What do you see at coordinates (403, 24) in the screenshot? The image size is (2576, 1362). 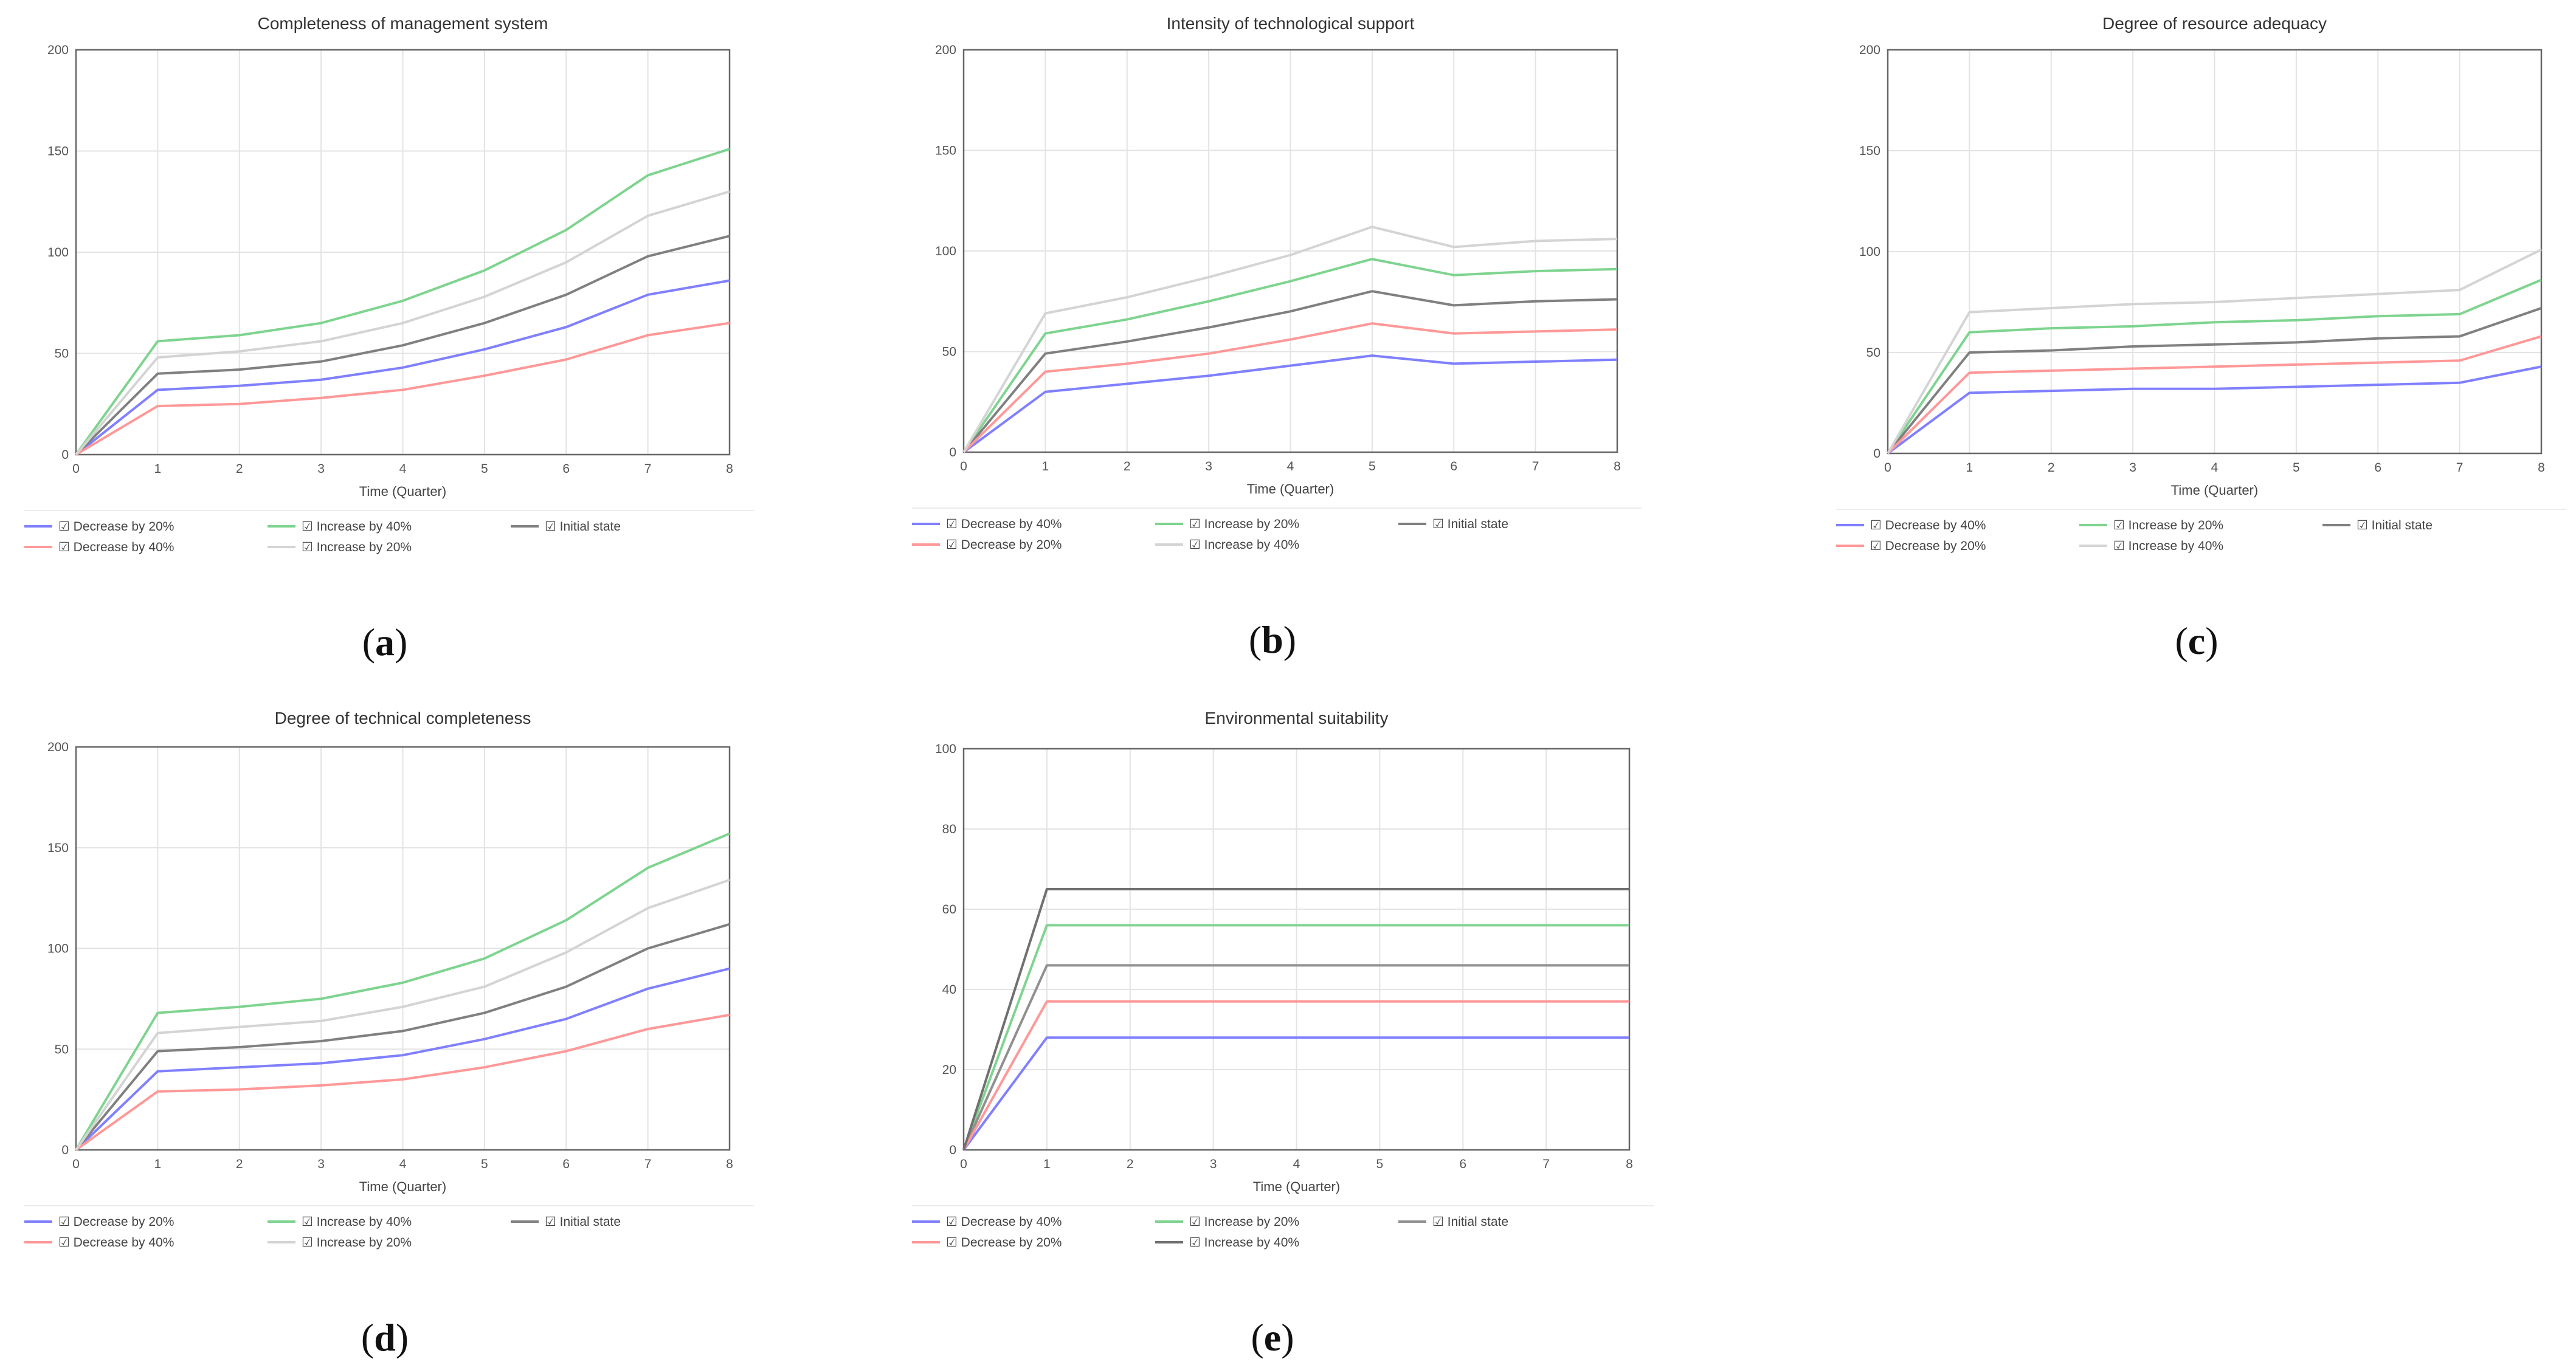 I see `chart-title: Completeness of management system` at bounding box center [403, 24].